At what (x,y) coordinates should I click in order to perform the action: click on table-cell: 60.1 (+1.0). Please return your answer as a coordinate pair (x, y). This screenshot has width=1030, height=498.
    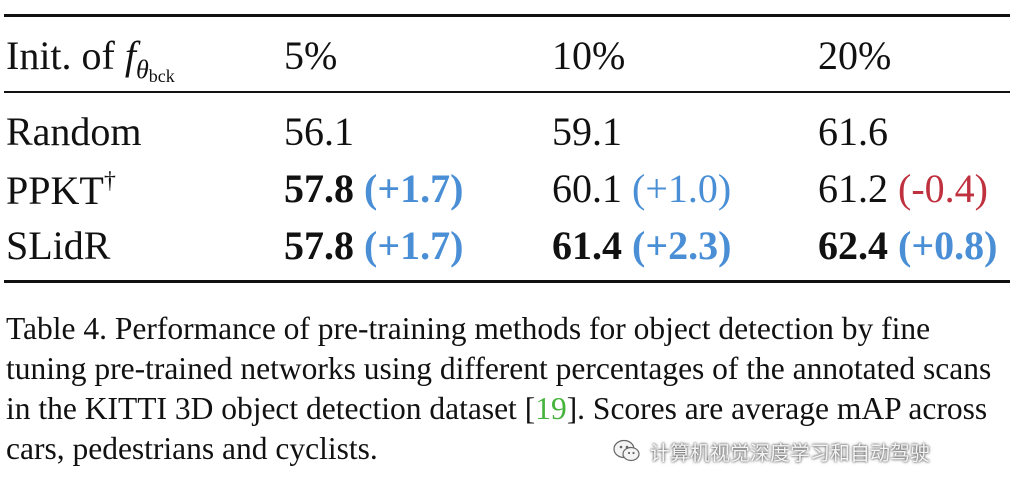
    Looking at the image, I should click on (642, 188).